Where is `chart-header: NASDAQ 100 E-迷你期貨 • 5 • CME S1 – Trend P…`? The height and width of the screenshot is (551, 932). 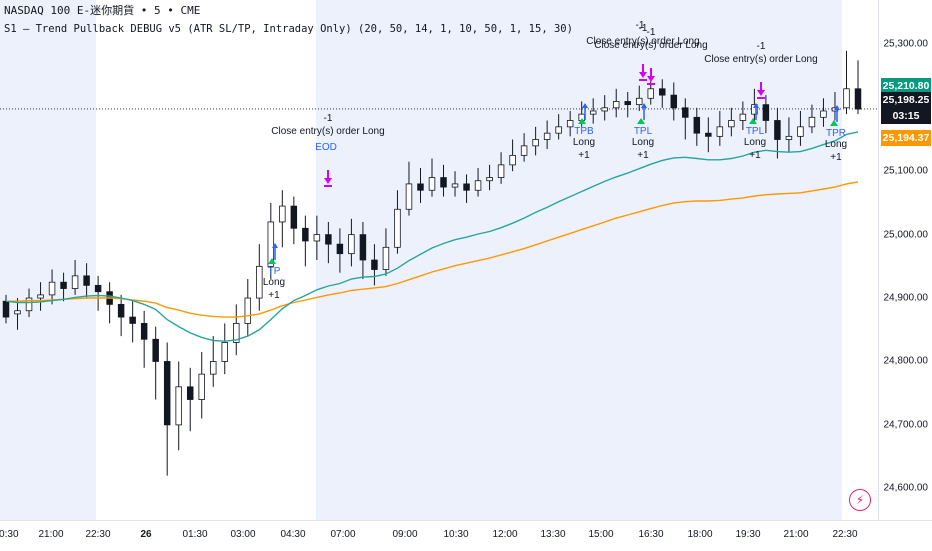 chart-header: NASDAQ 100 E-迷你期貨 • 5 • CME S1 – Trend P… is located at coordinates (288, 20).